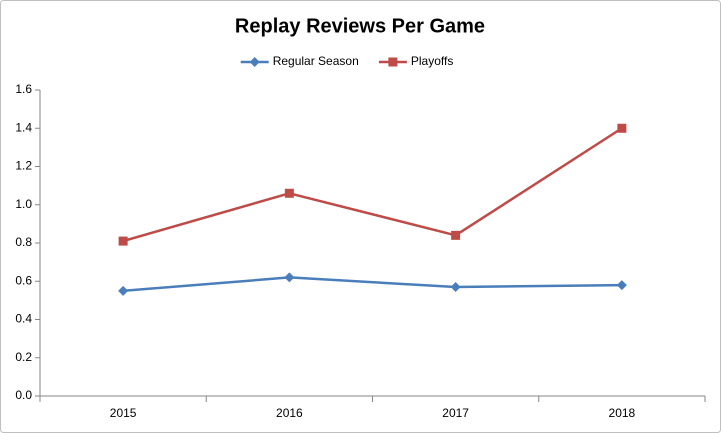  What do you see at coordinates (372, 284) in the screenshot?
I see `series-line` at bounding box center [372, 284].